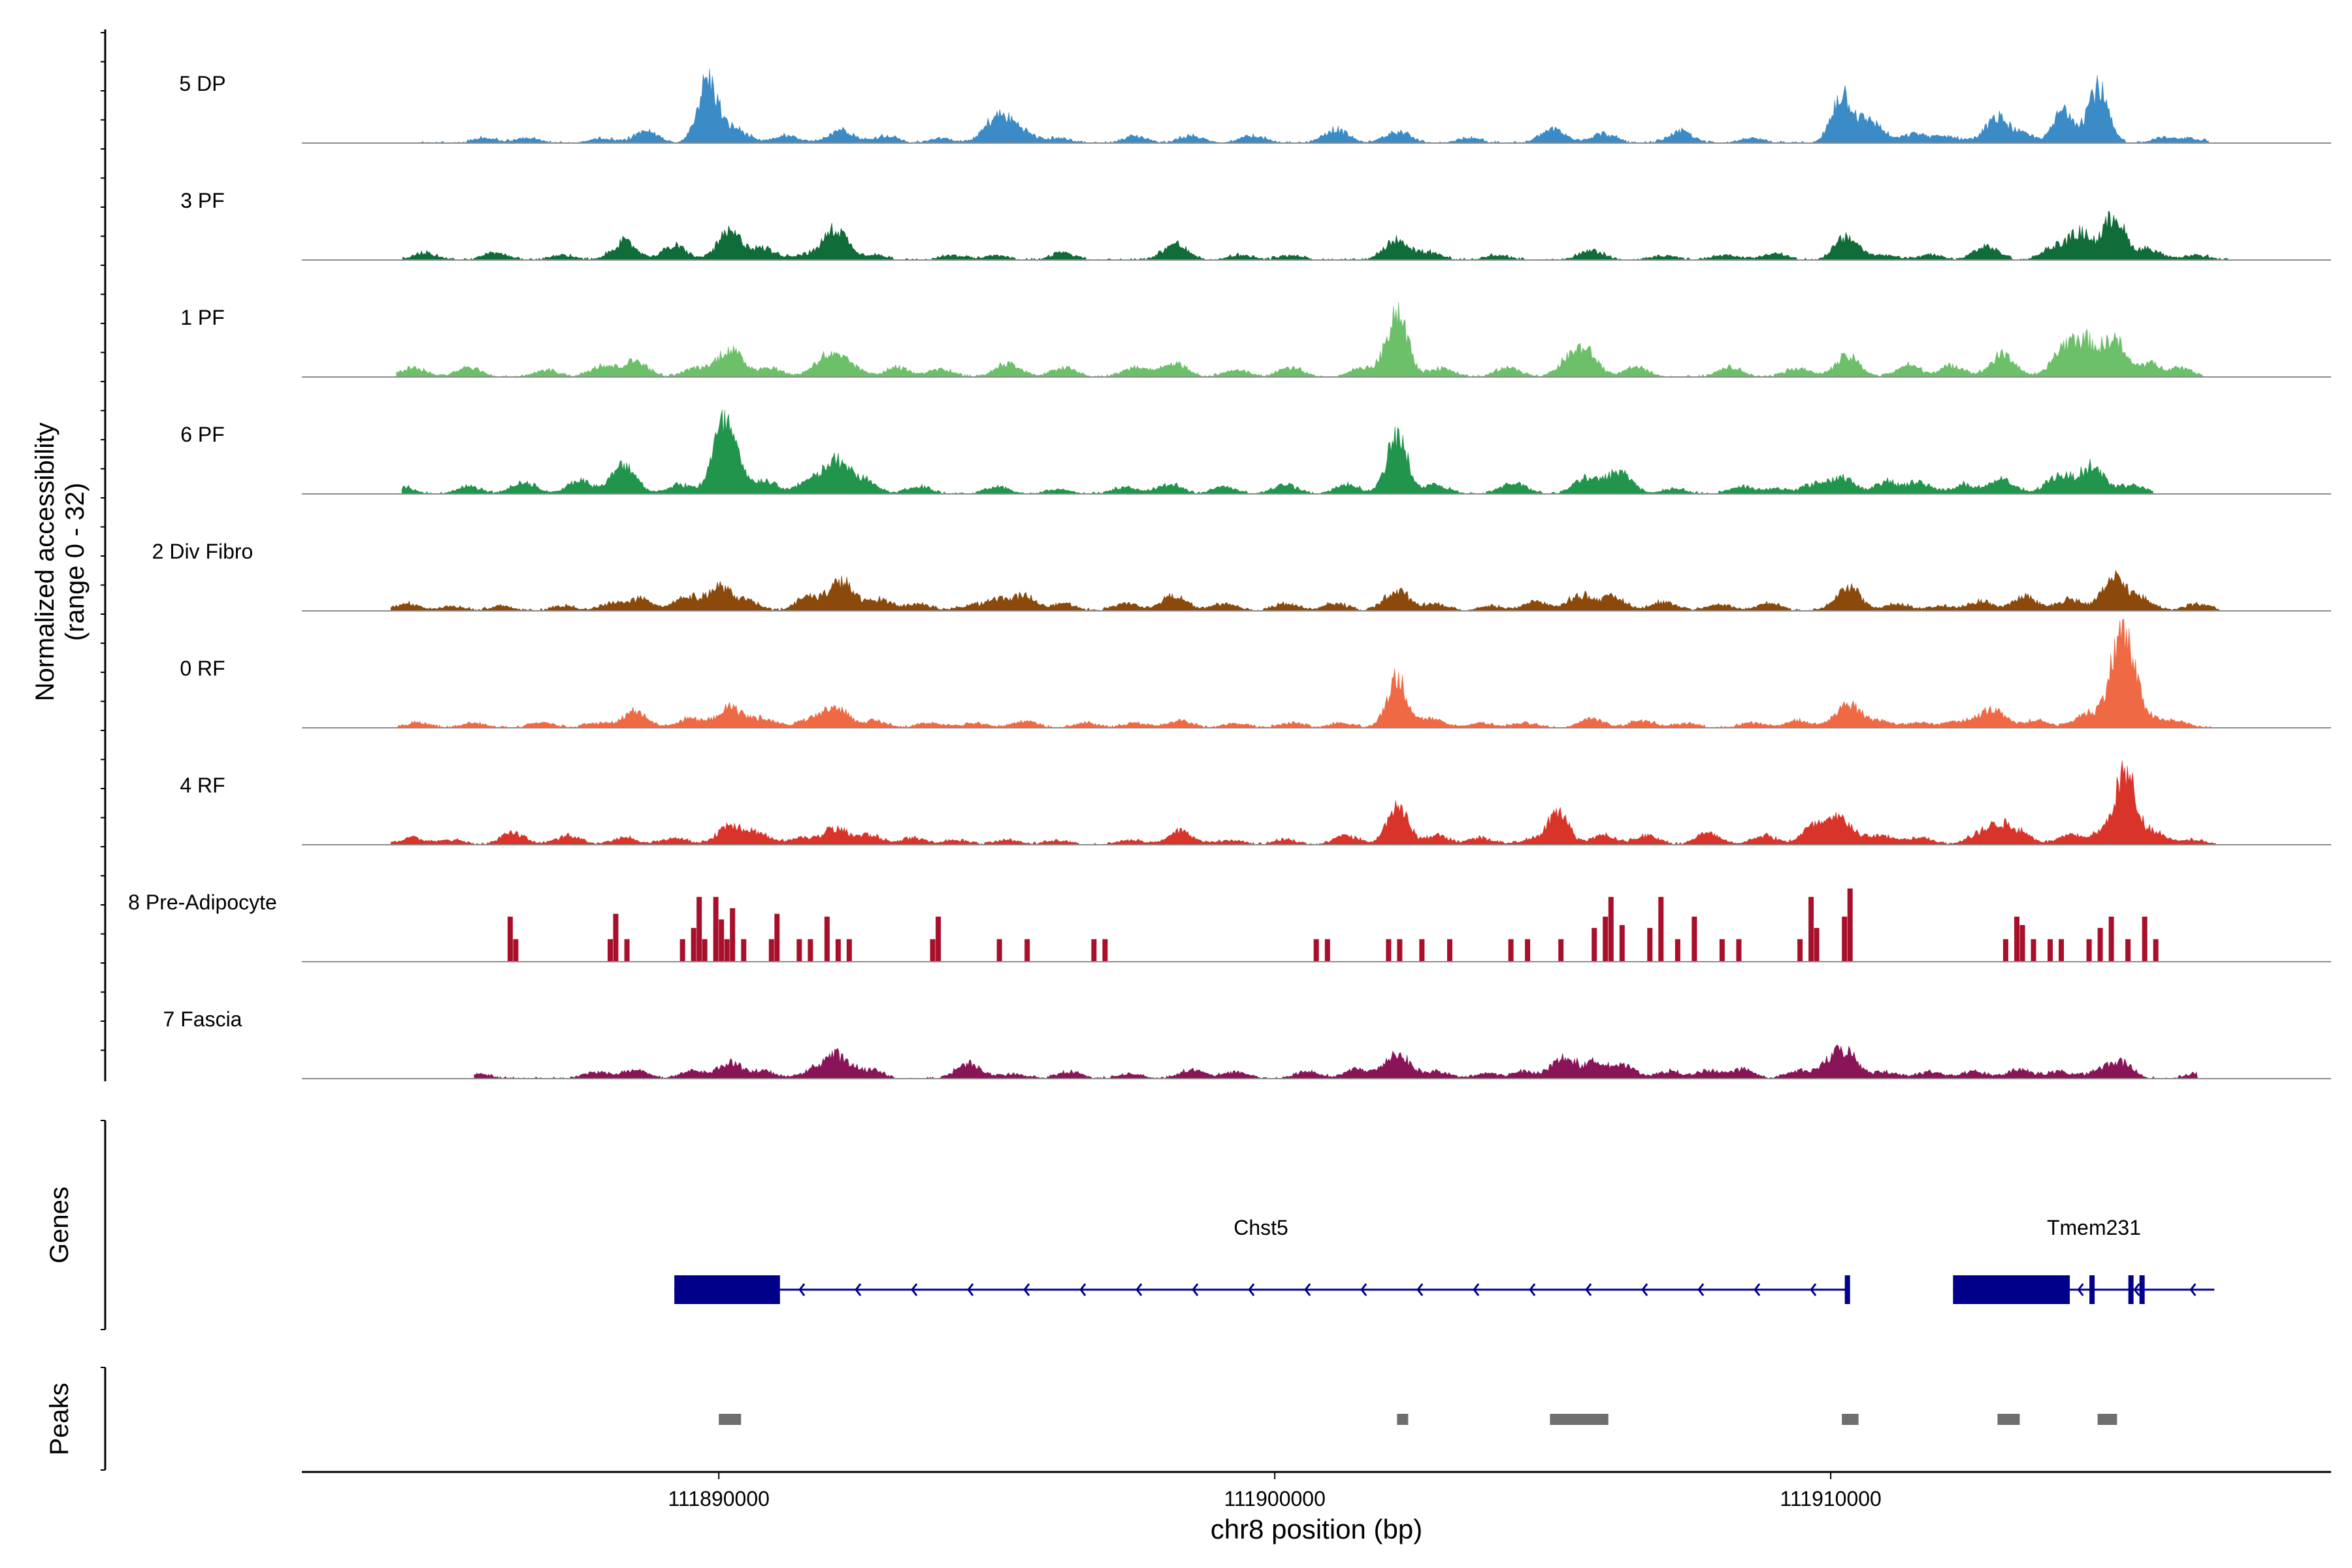  Describe the element at coordinates (202, 83) in the screenshot. I see `track-label: 5 DP` at that location.